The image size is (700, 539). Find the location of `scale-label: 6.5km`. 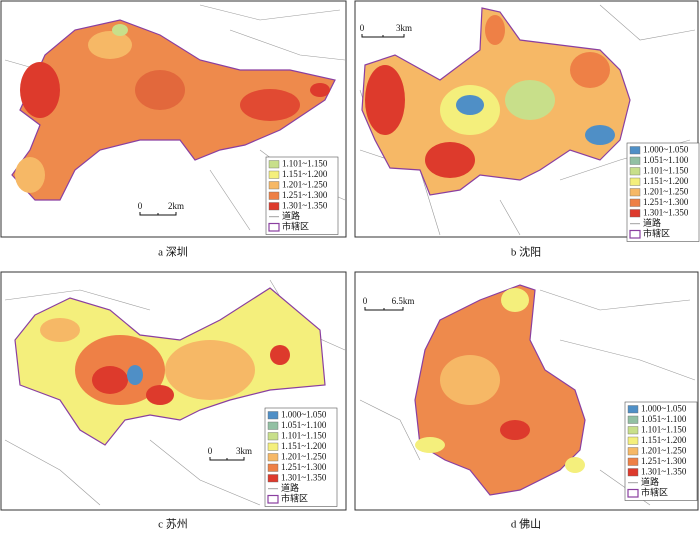

scale-label: 6.5km is located at coordinates (403, 301).